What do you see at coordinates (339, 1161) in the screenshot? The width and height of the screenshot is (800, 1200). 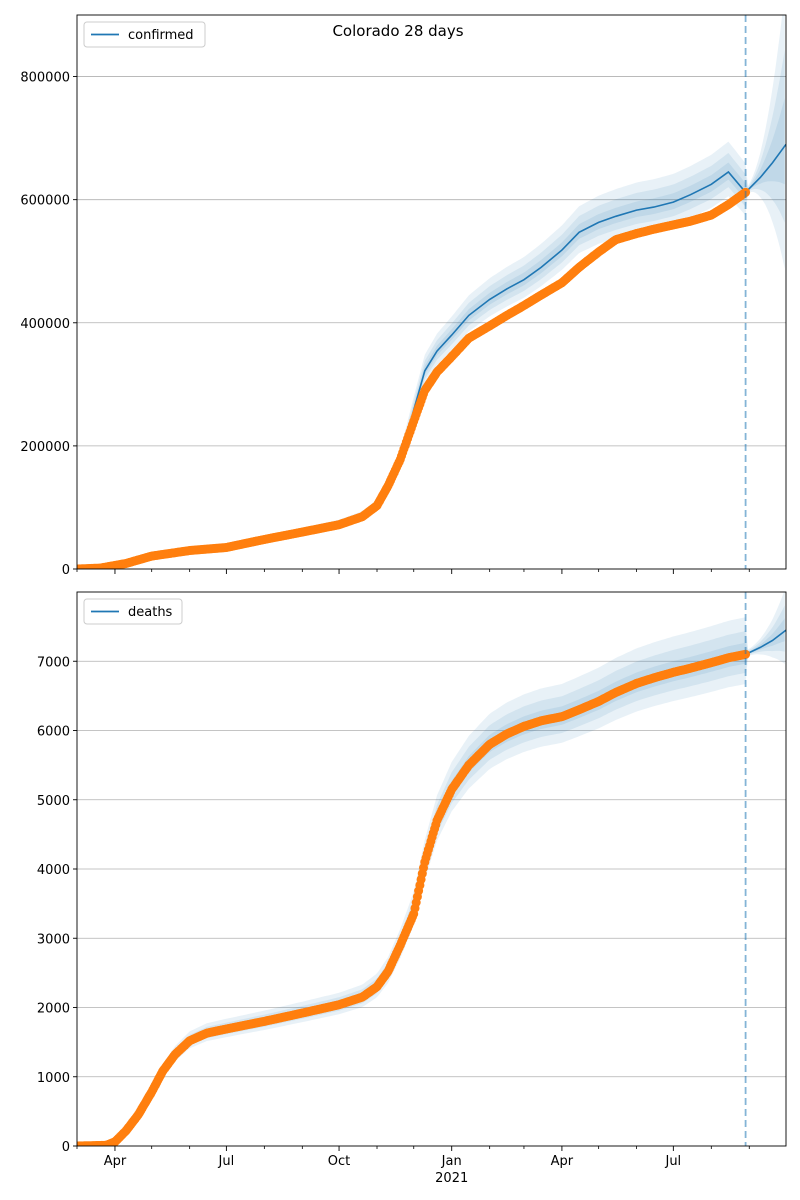 I see `deaths-xtick-label-2: Oct` at bounding box center [339, 1161].